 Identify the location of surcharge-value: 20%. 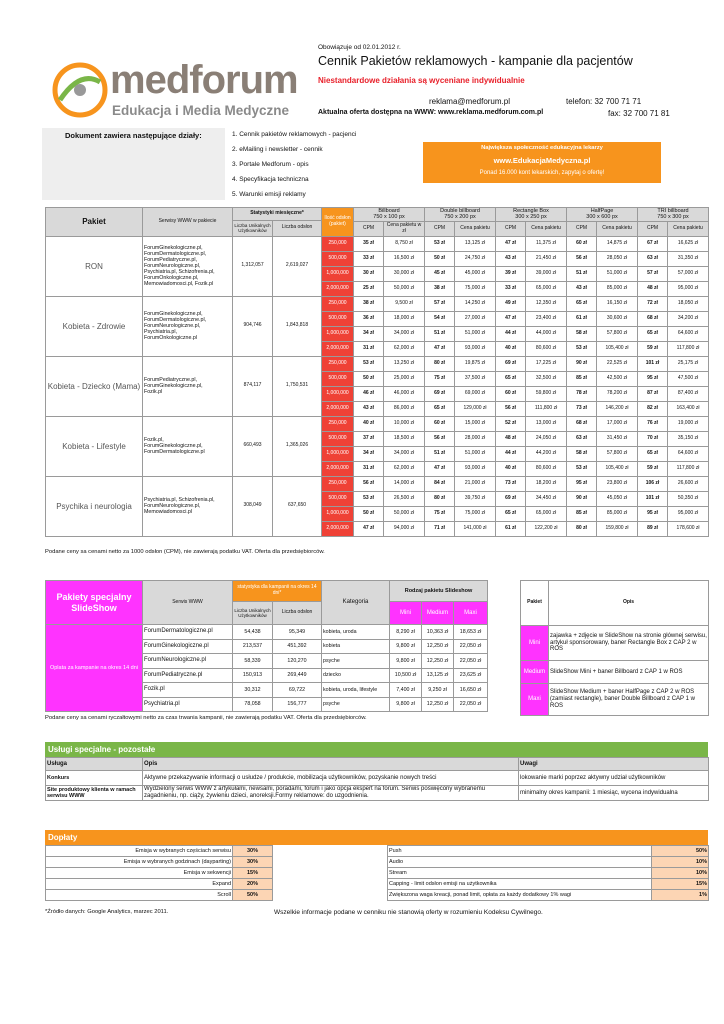
(252, 884).